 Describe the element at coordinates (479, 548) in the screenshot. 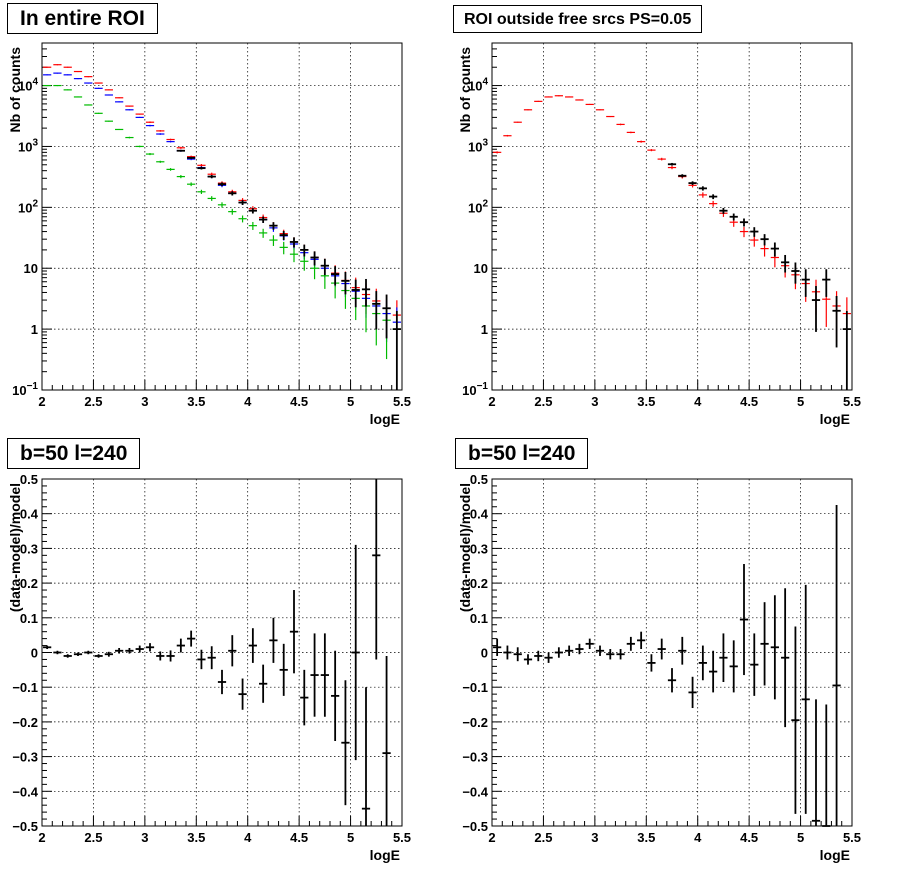

I see `y-tick-label: 0.3` at that location.